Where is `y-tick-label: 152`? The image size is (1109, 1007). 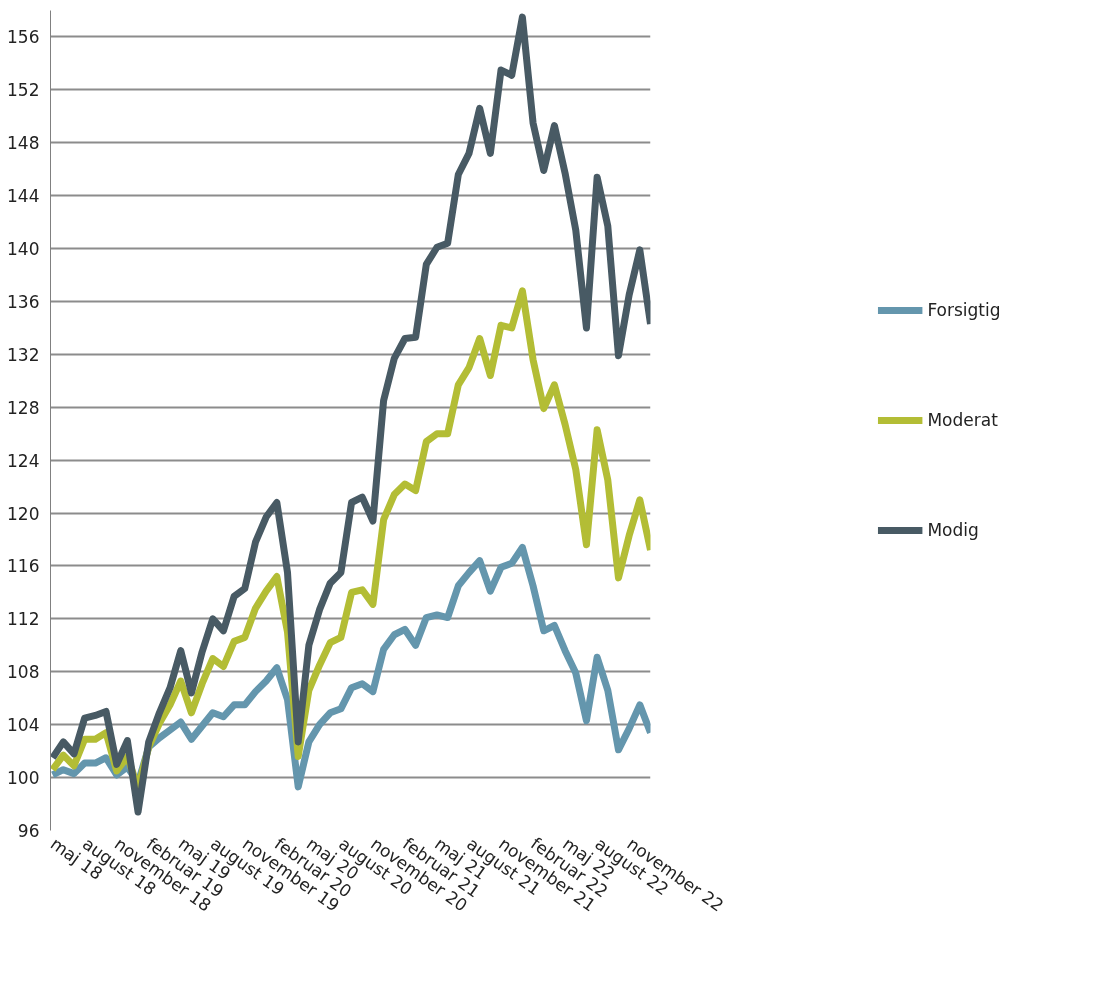
y-tick-label: 152 is located at coordinates (23, 90).